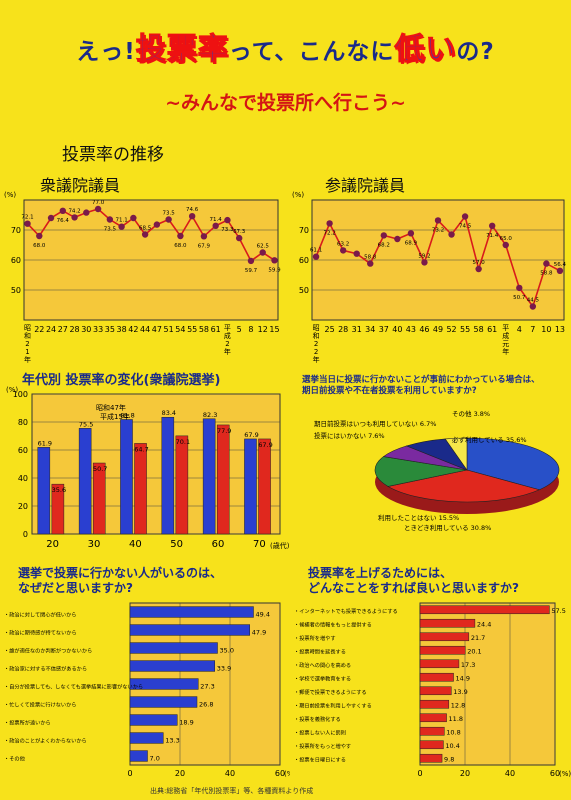 This screenshot has width=571, height=800. Describe the element at coordinates (207, 686) in the screenshot. I see `bar-value-label: 27.3` at that location.